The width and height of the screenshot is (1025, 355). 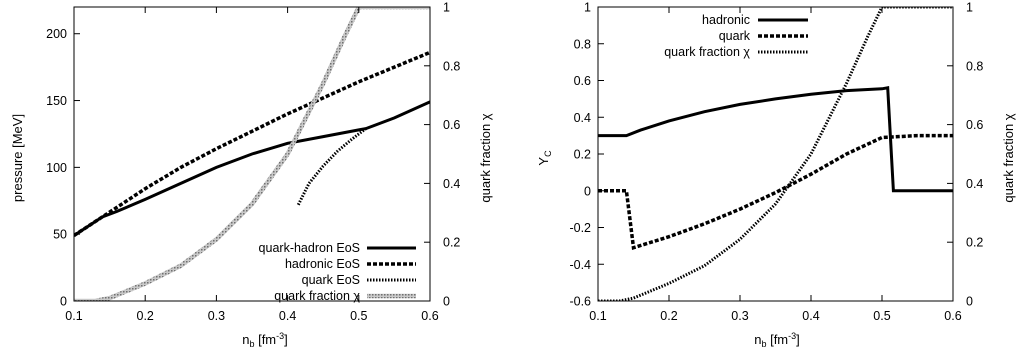 What do you see at coordinates (331, 280) in the screenshot?
I see `legend-quark-eos: quark EoS` at bounding box center [331, 280].